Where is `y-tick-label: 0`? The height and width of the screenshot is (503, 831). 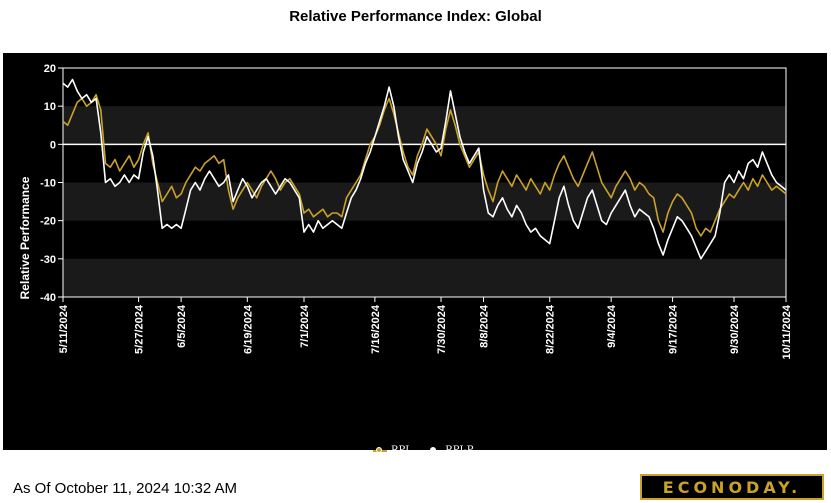 y-tick-label: 0 is located at coordinates (53, 145).